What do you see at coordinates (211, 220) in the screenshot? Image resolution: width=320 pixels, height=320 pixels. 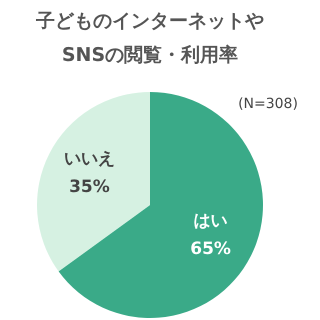 I see `slice-label: はい` at bounding box center [211, 220].